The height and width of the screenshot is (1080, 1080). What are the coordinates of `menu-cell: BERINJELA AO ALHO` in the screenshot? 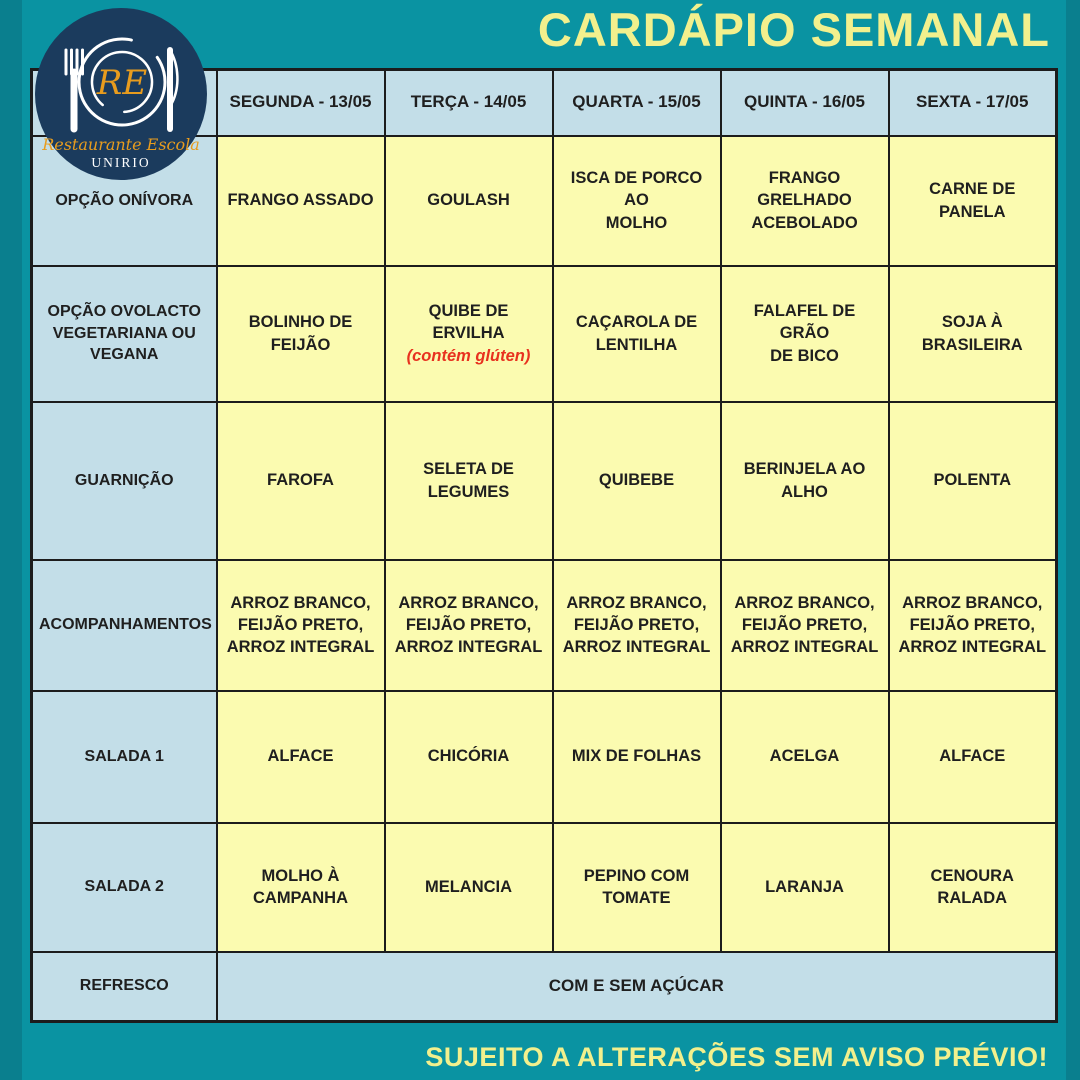 It's located at (804, 480).